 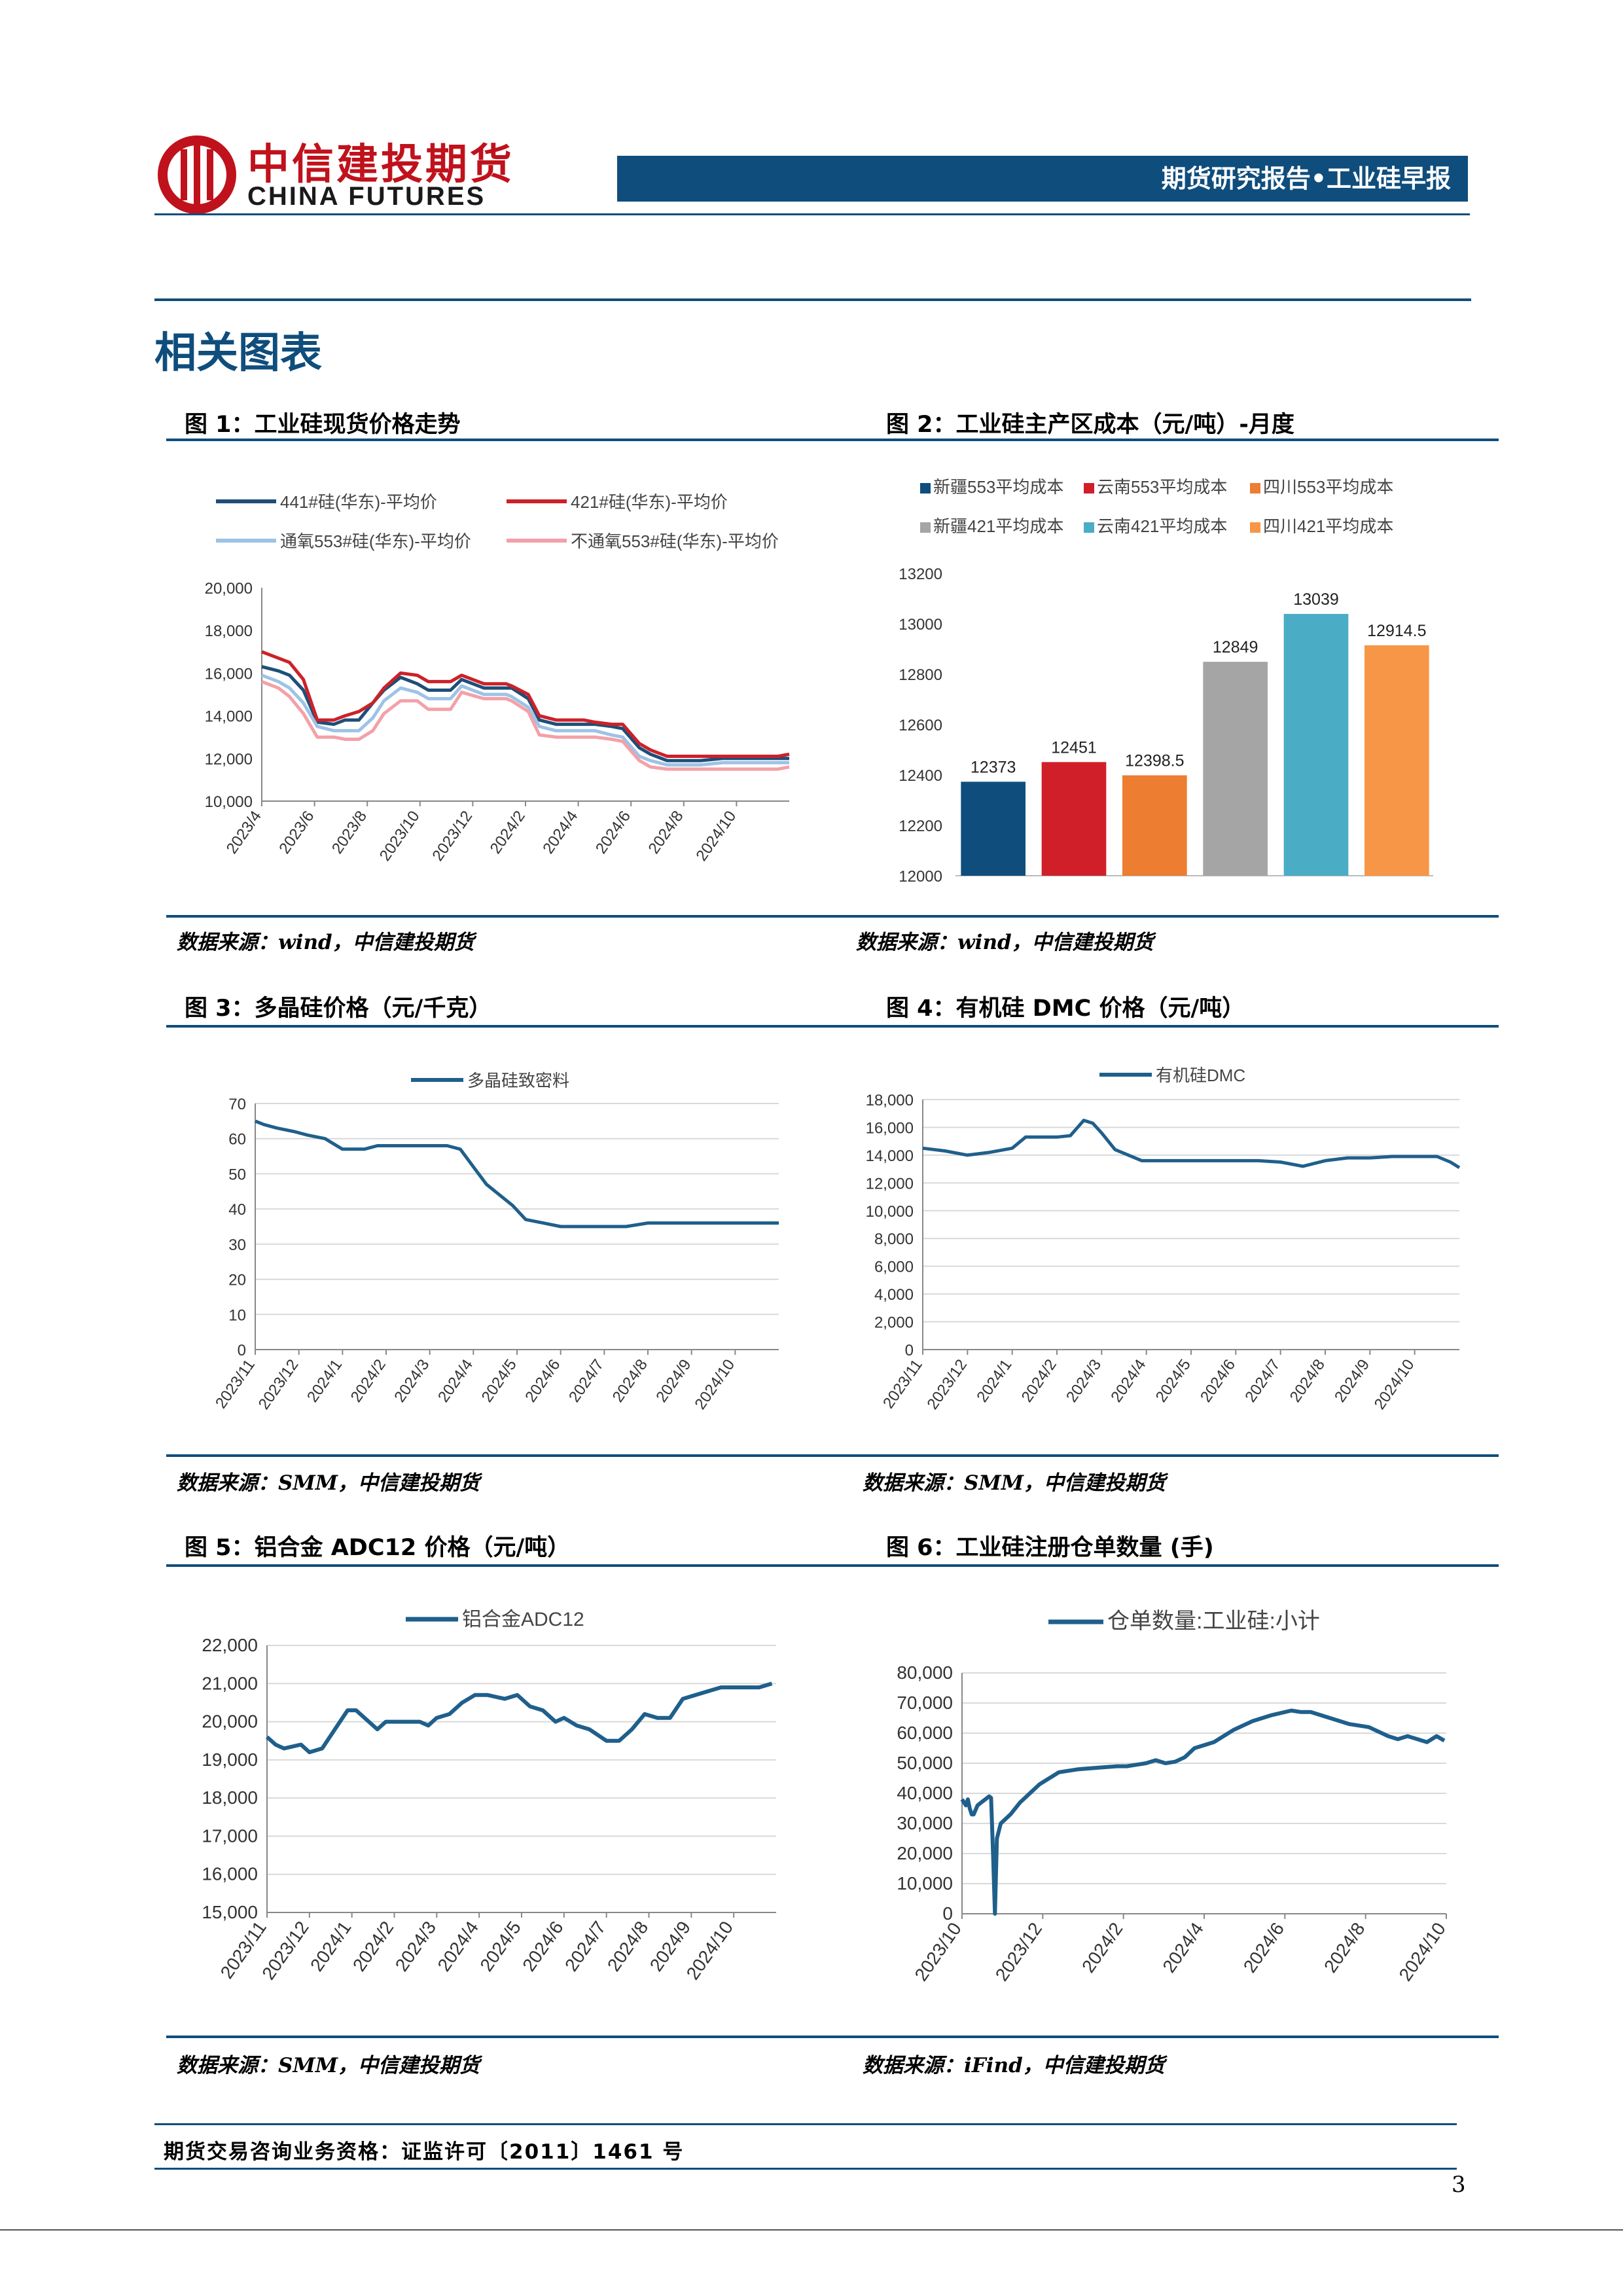 What do you see at coordinates (920, 574) in the screenshot?
I see `y-tick-label: 13200` at bounding box center [920, 574].